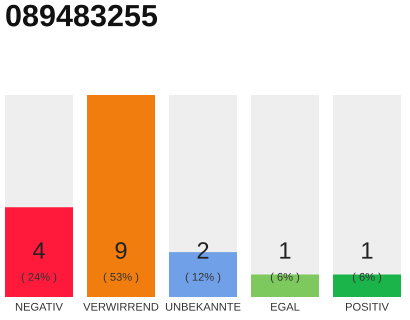 Image resolution: width=410 pixels, height=320 pixels. I want to click on x-tick-label: EGAL, so click(285, 306).